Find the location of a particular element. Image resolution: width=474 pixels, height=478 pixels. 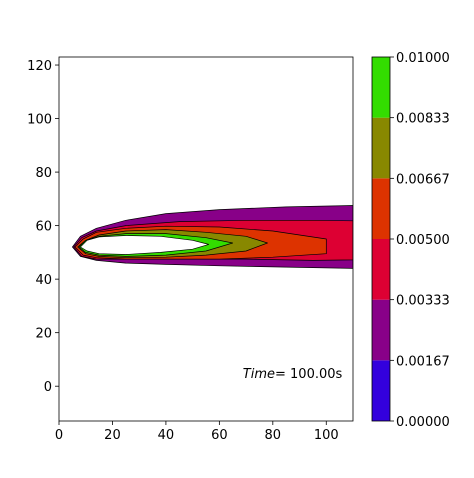

x-tick-label: 20 is located at coordinates (112, 435).